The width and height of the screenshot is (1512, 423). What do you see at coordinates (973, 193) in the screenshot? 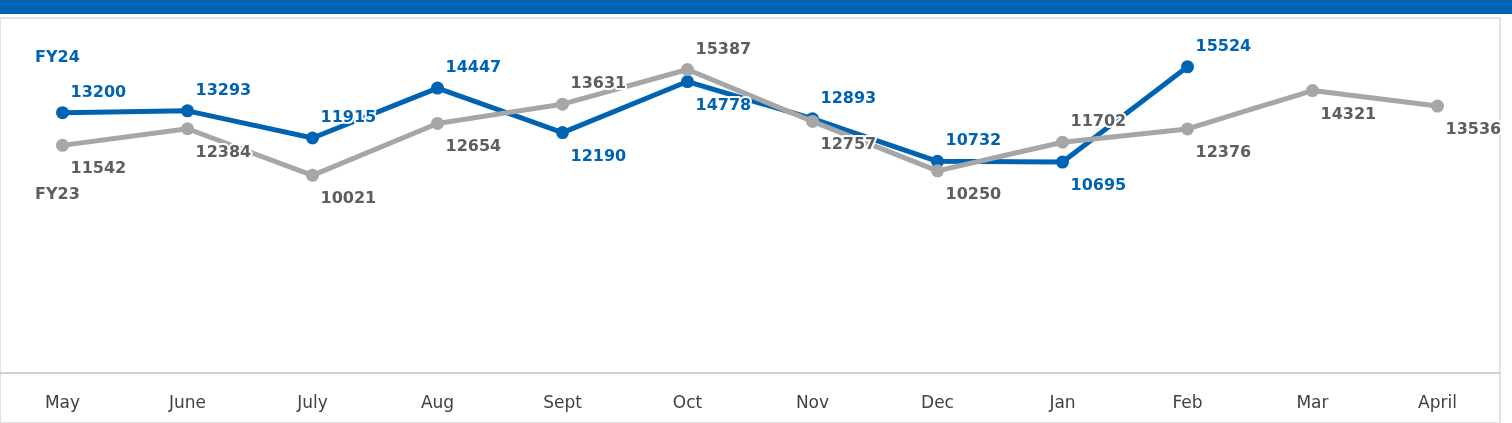
I see `data-label: 10250` at bounding box center [973, 193].